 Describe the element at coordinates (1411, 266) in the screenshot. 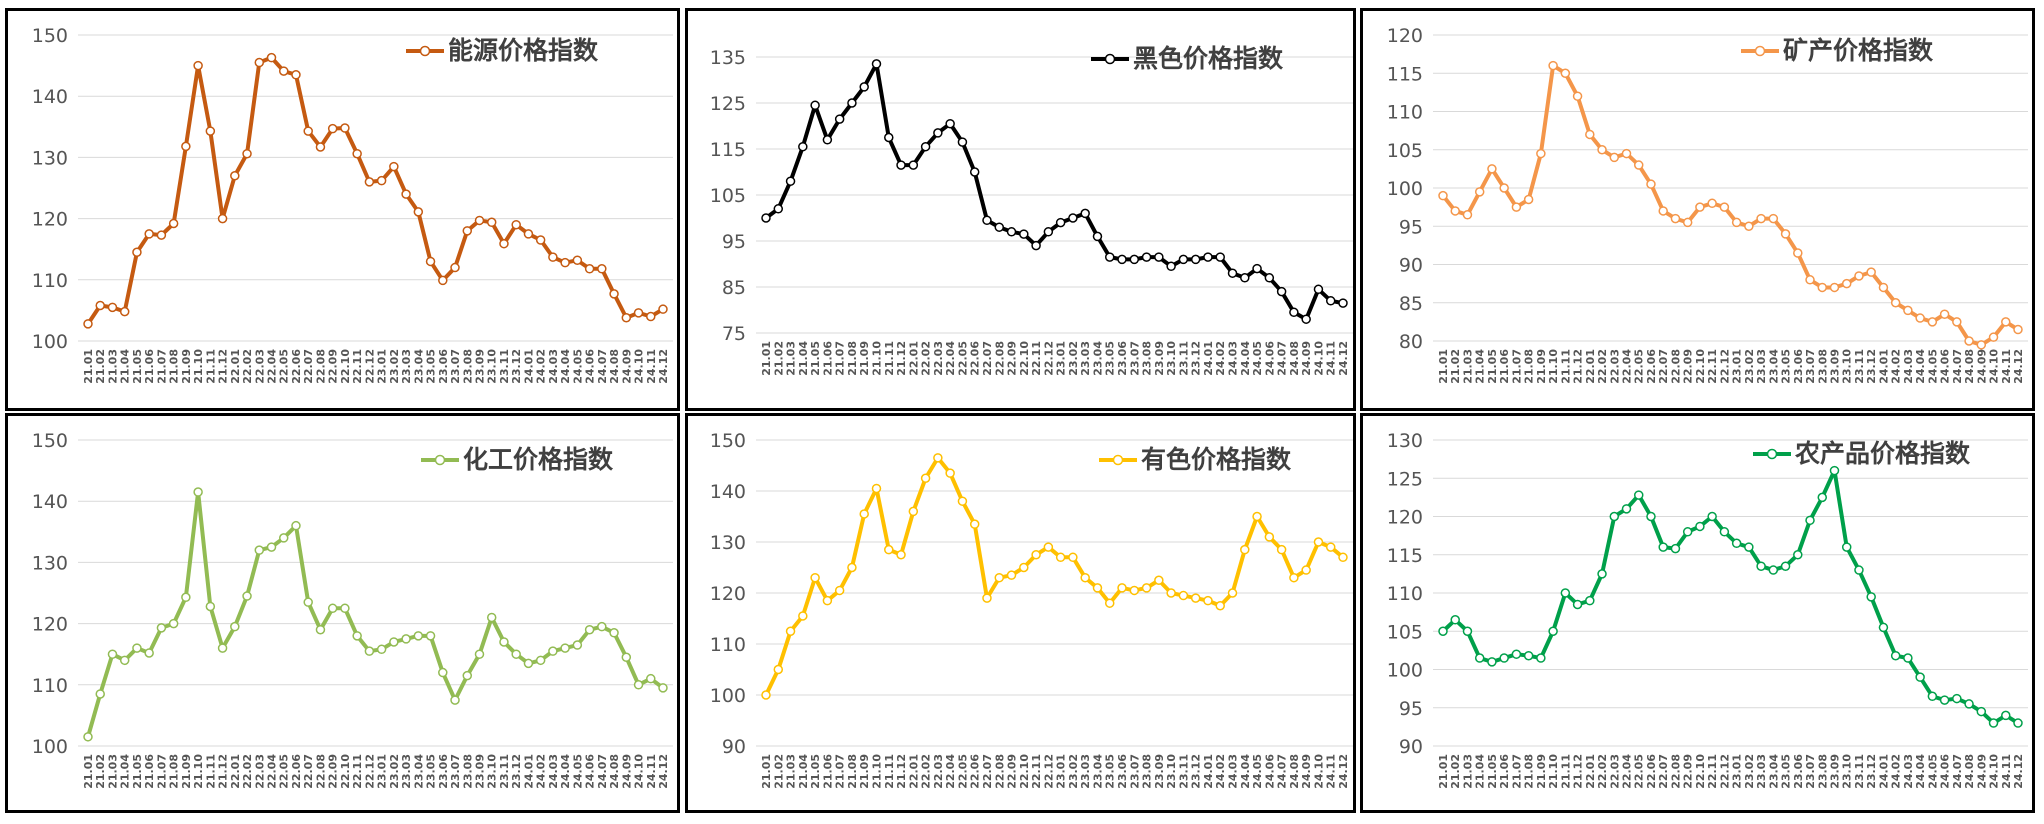

I see `y-tick-label: 90` at that location.